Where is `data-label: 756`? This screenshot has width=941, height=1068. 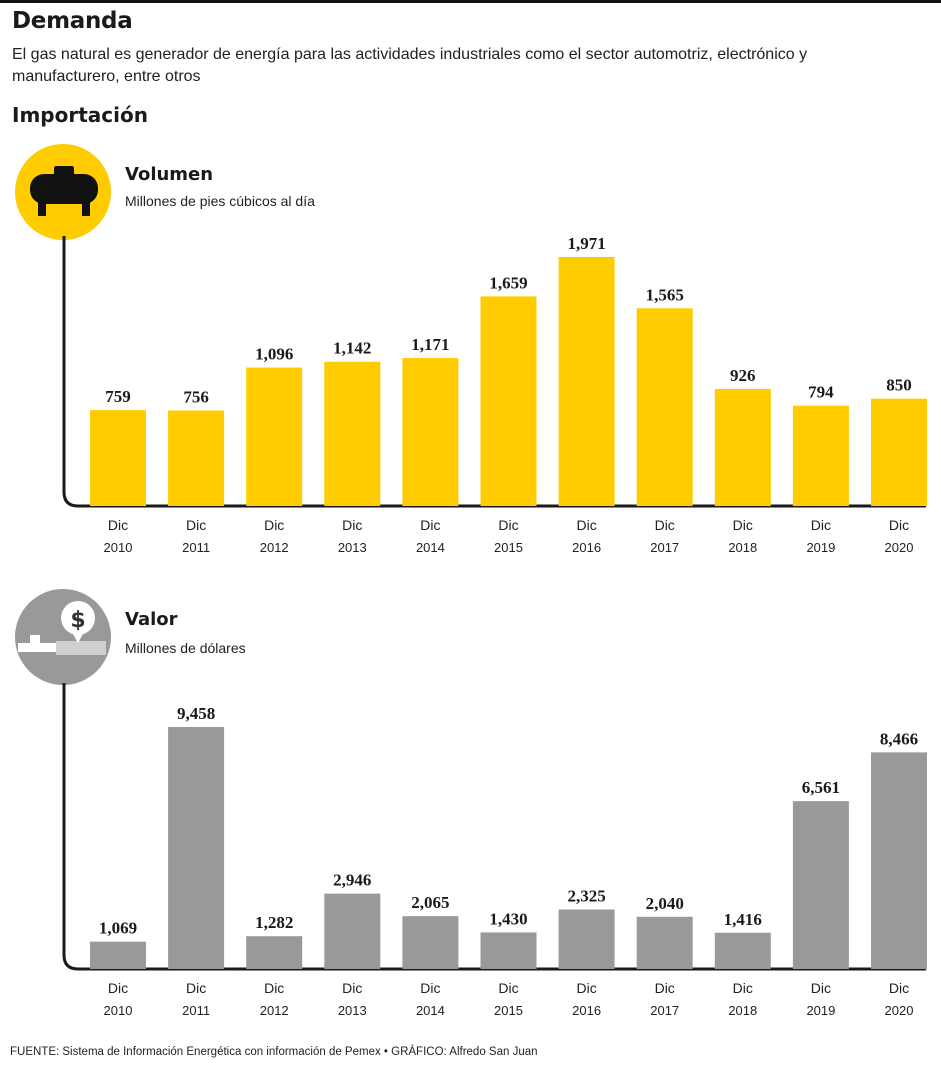 data-label: 756 is located at coordinates (196, 396).